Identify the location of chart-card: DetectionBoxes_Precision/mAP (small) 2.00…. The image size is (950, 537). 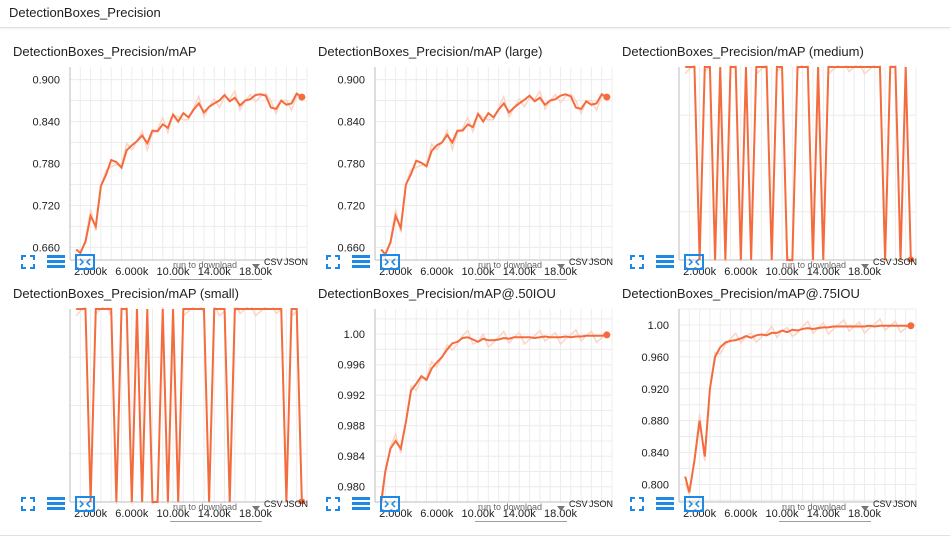
(154, 402).